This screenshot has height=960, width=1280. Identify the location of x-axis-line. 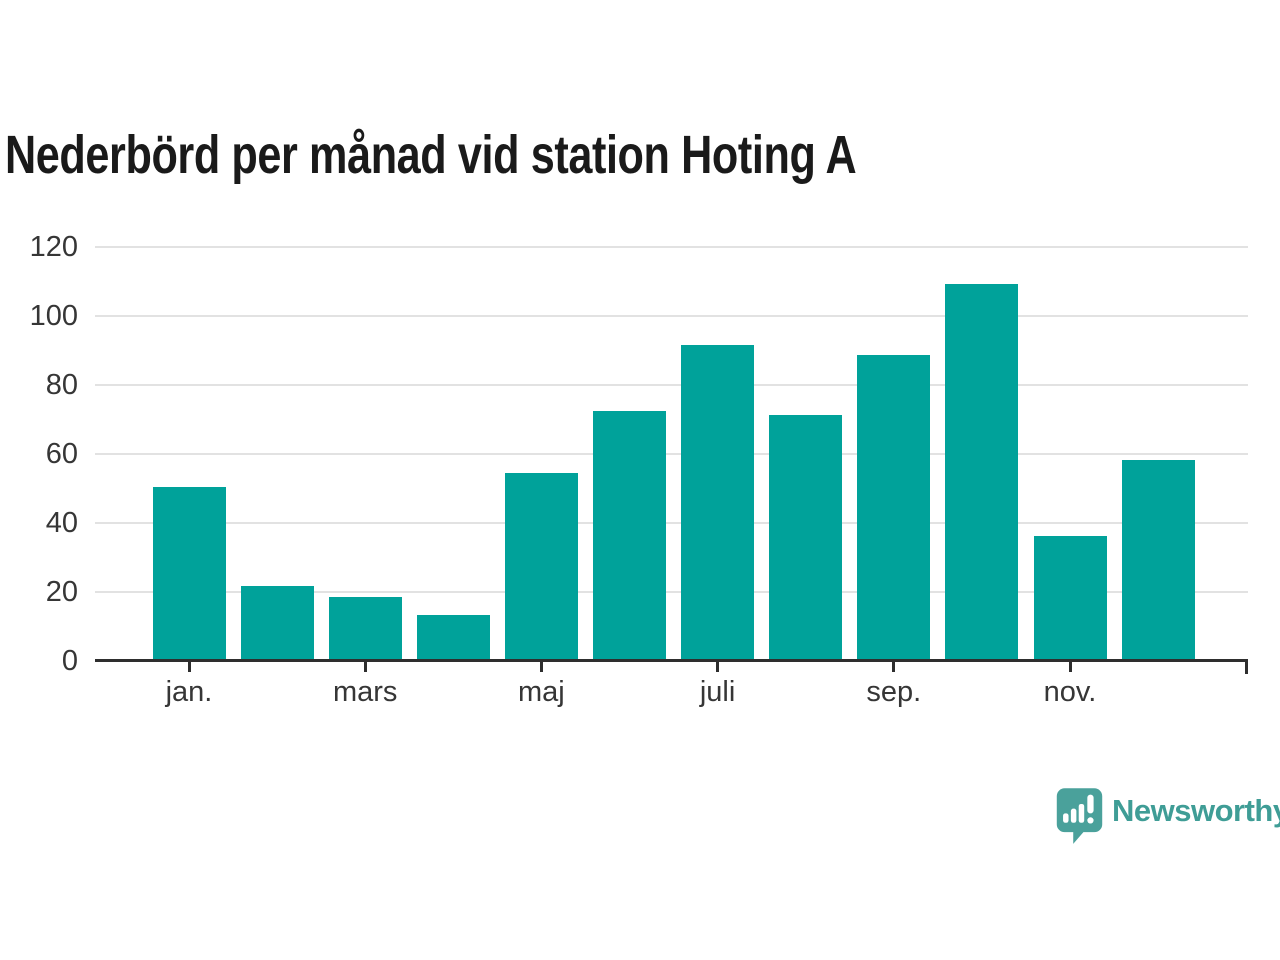
(671, 660).